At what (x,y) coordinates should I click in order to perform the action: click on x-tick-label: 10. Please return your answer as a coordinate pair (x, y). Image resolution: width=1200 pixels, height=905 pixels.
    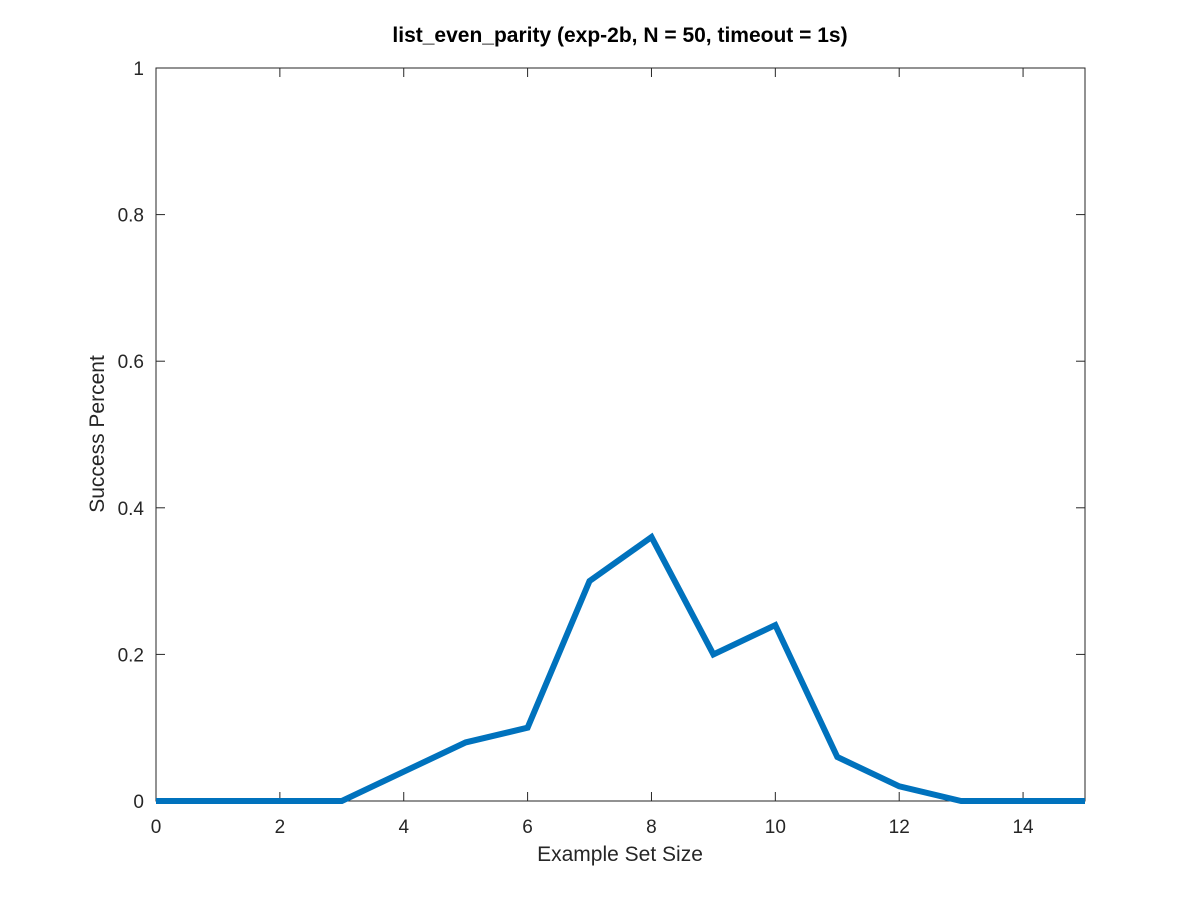
    Looking at the image, I should click on (775, 827).